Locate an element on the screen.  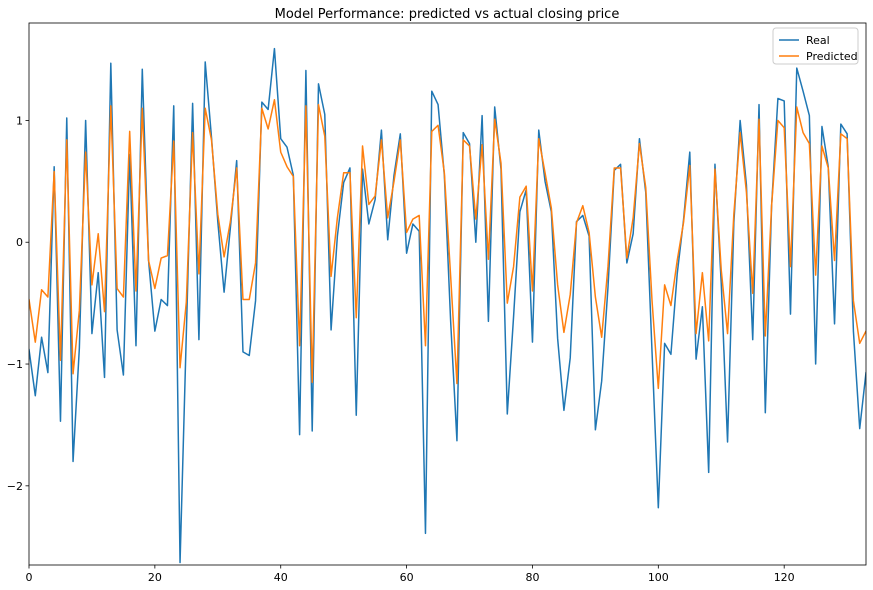
y-tick-label: −2 is located at coordinates (15, 486).